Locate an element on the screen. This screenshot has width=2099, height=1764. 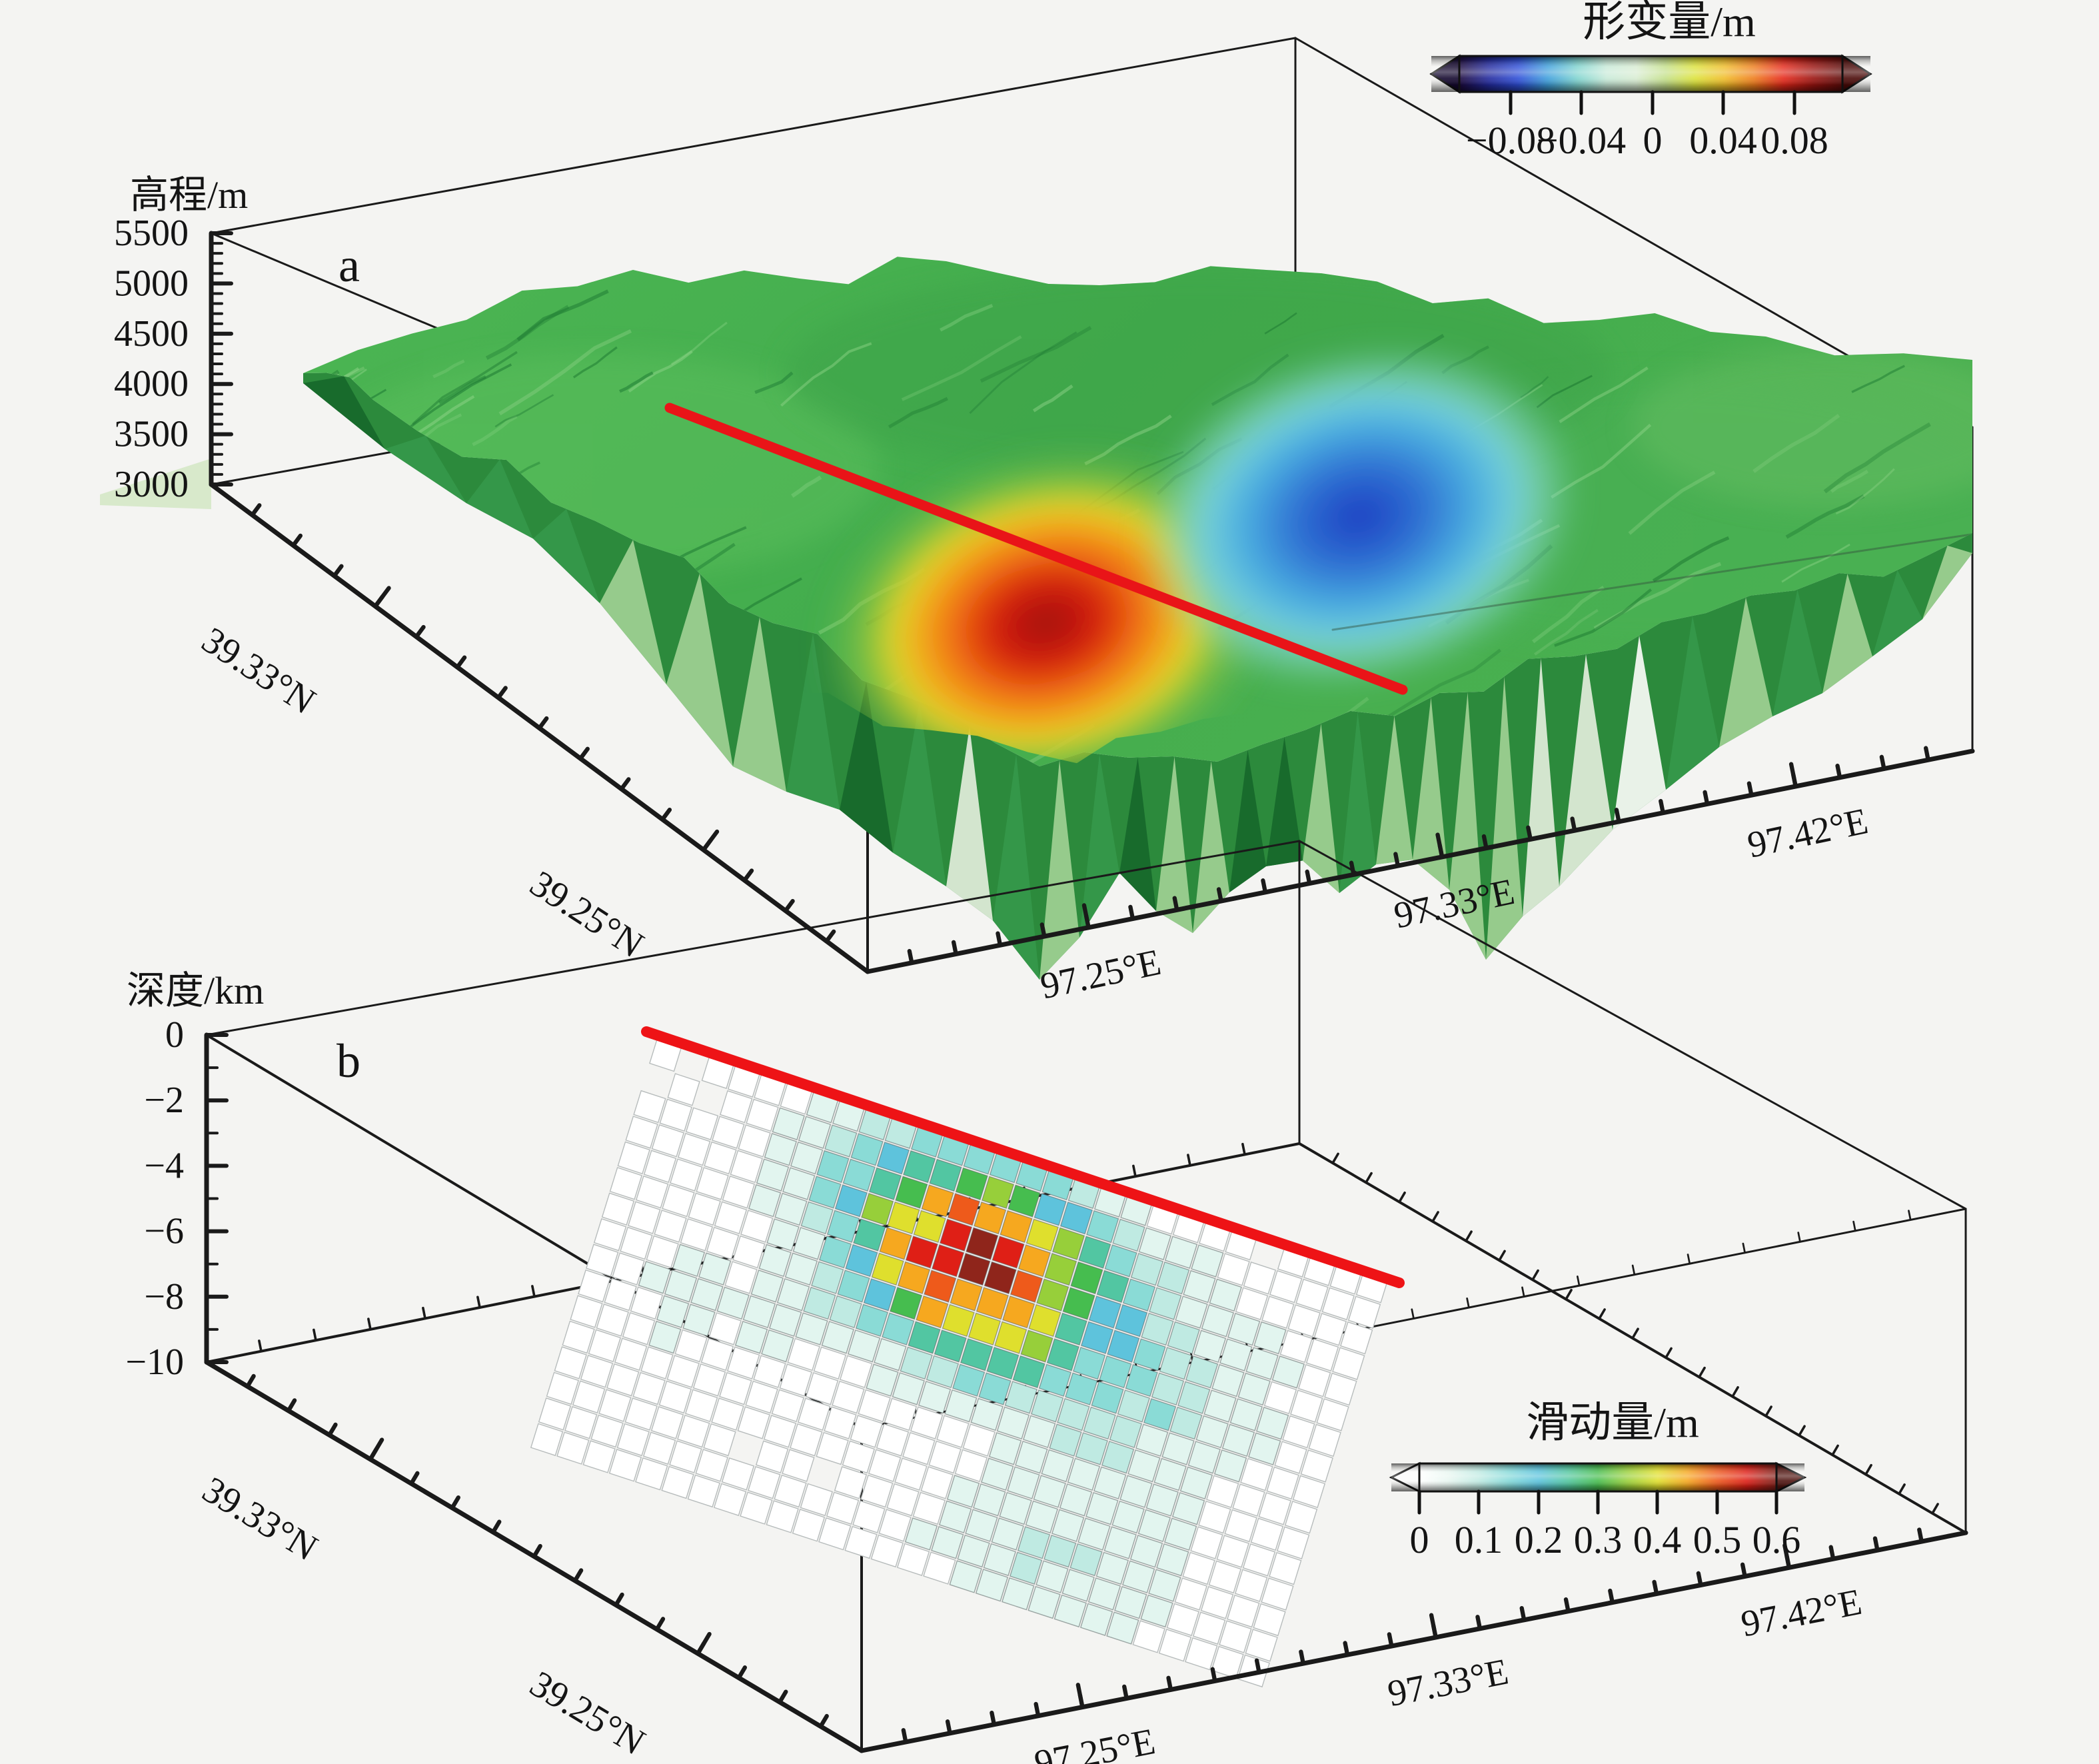
terrain-tone-patch is located at coordinates (1803, 426).